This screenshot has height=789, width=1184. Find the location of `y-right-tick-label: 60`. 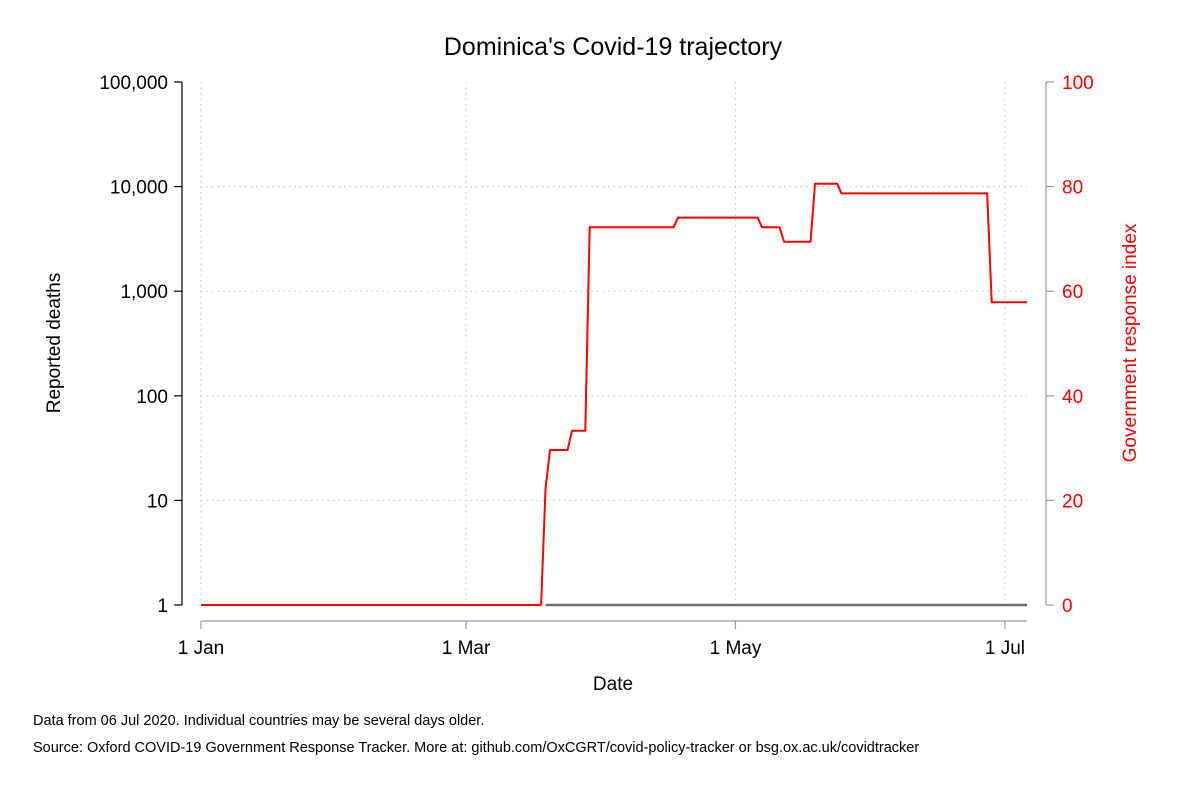

y-right-tick-label: 60 is located at coordinates (1072, 292).